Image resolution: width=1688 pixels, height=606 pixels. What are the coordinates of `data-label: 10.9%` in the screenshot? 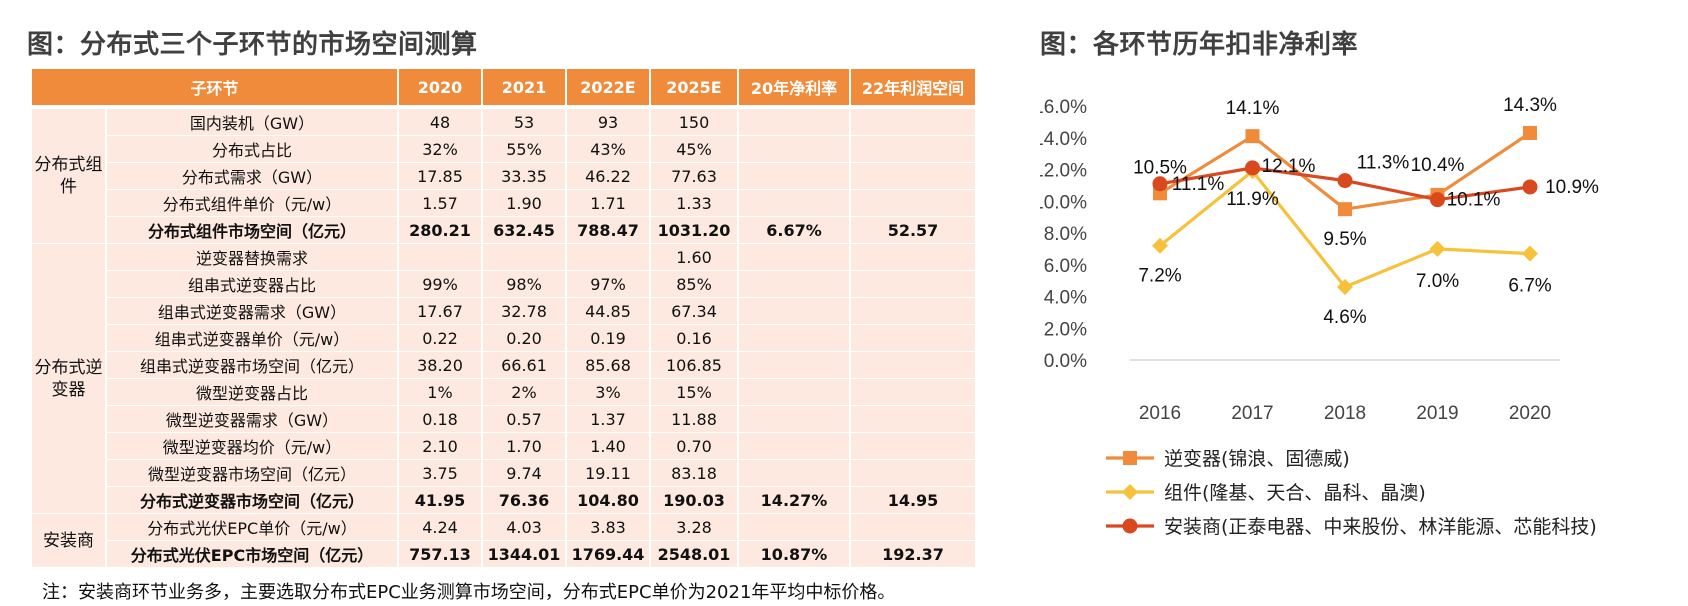 It's located at (1572, 187).